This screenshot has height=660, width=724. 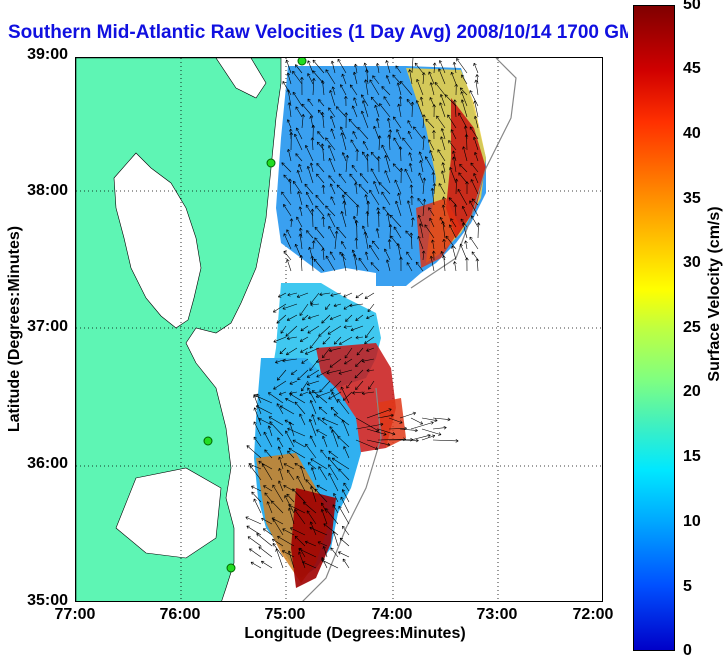 What do you see at coordinates (168, 513) in the screenshot?
I see `pamlico-sound` at bounding box center [168, 513].